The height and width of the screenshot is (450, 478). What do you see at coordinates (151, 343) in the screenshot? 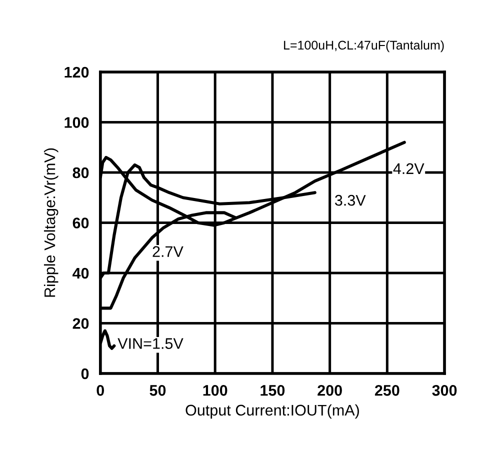
I see `series-label: VIN=1.5V` at bounding box center [151, 343].